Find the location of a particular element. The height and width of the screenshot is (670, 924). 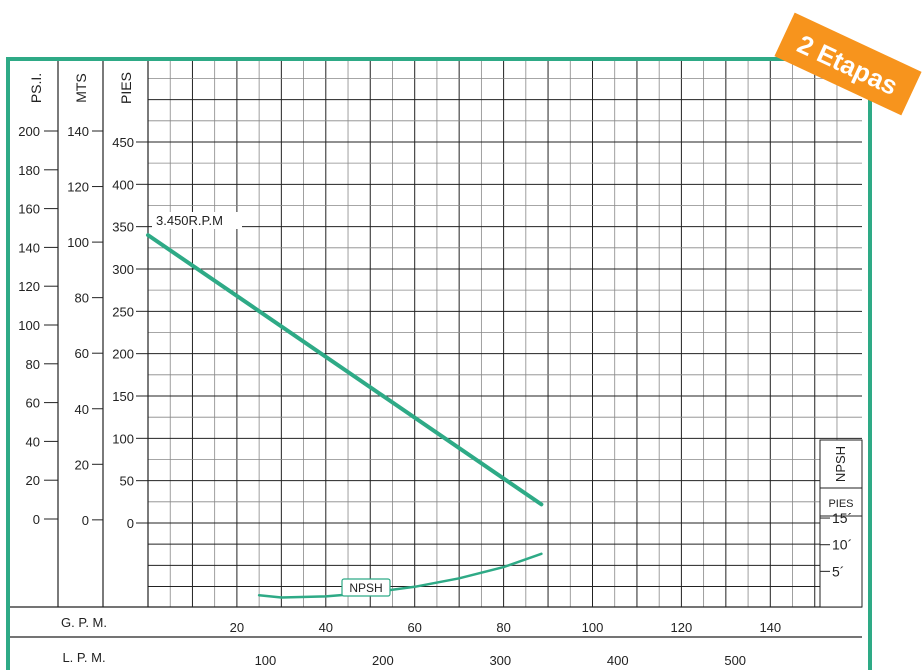

lpm-tick-label: 400 is located at coordinates (618, 660).